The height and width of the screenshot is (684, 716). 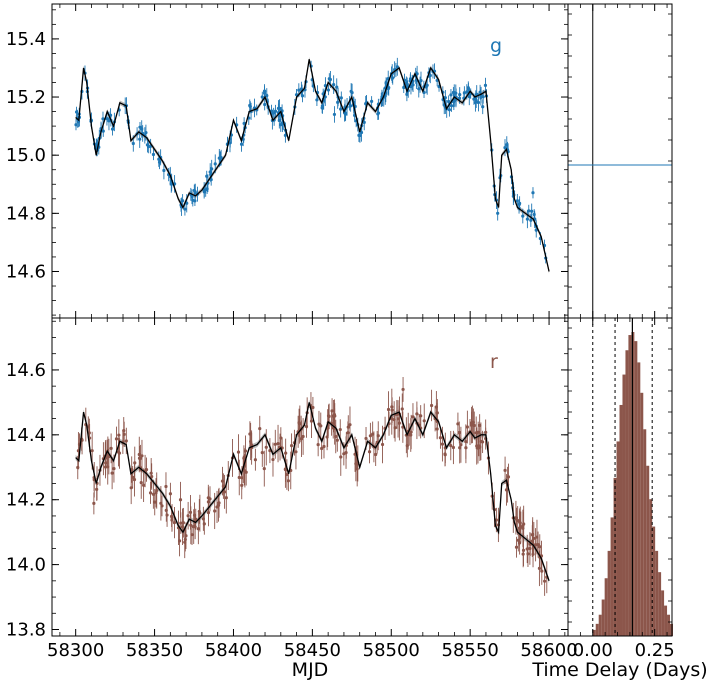 I want to click on time-delay-reference-lines, so click(x=622, y=477).